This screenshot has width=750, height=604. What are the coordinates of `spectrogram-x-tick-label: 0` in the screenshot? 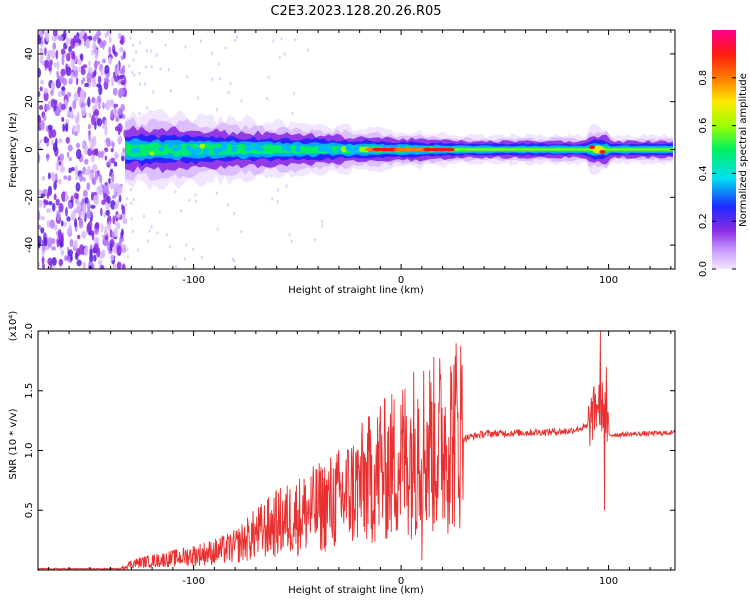 It's located at (401, 280).